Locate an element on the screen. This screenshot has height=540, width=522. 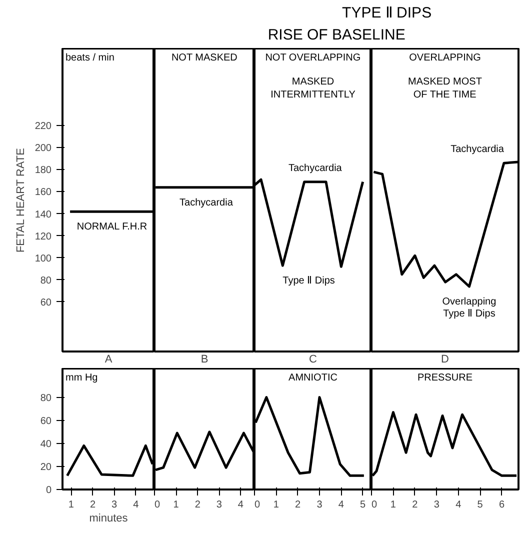
text: MASKED MOST OF THE TIME is located at coordinates (445, 88).